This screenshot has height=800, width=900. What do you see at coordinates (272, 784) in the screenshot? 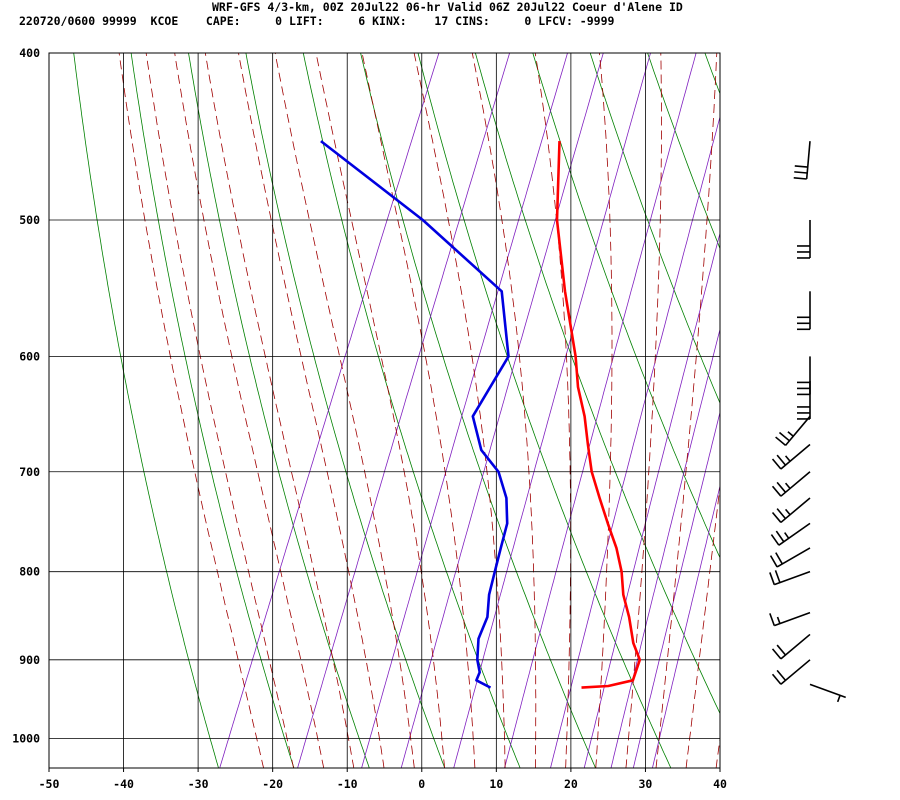
I see `x-tick-label: -20` at bounding box center [272, 784].